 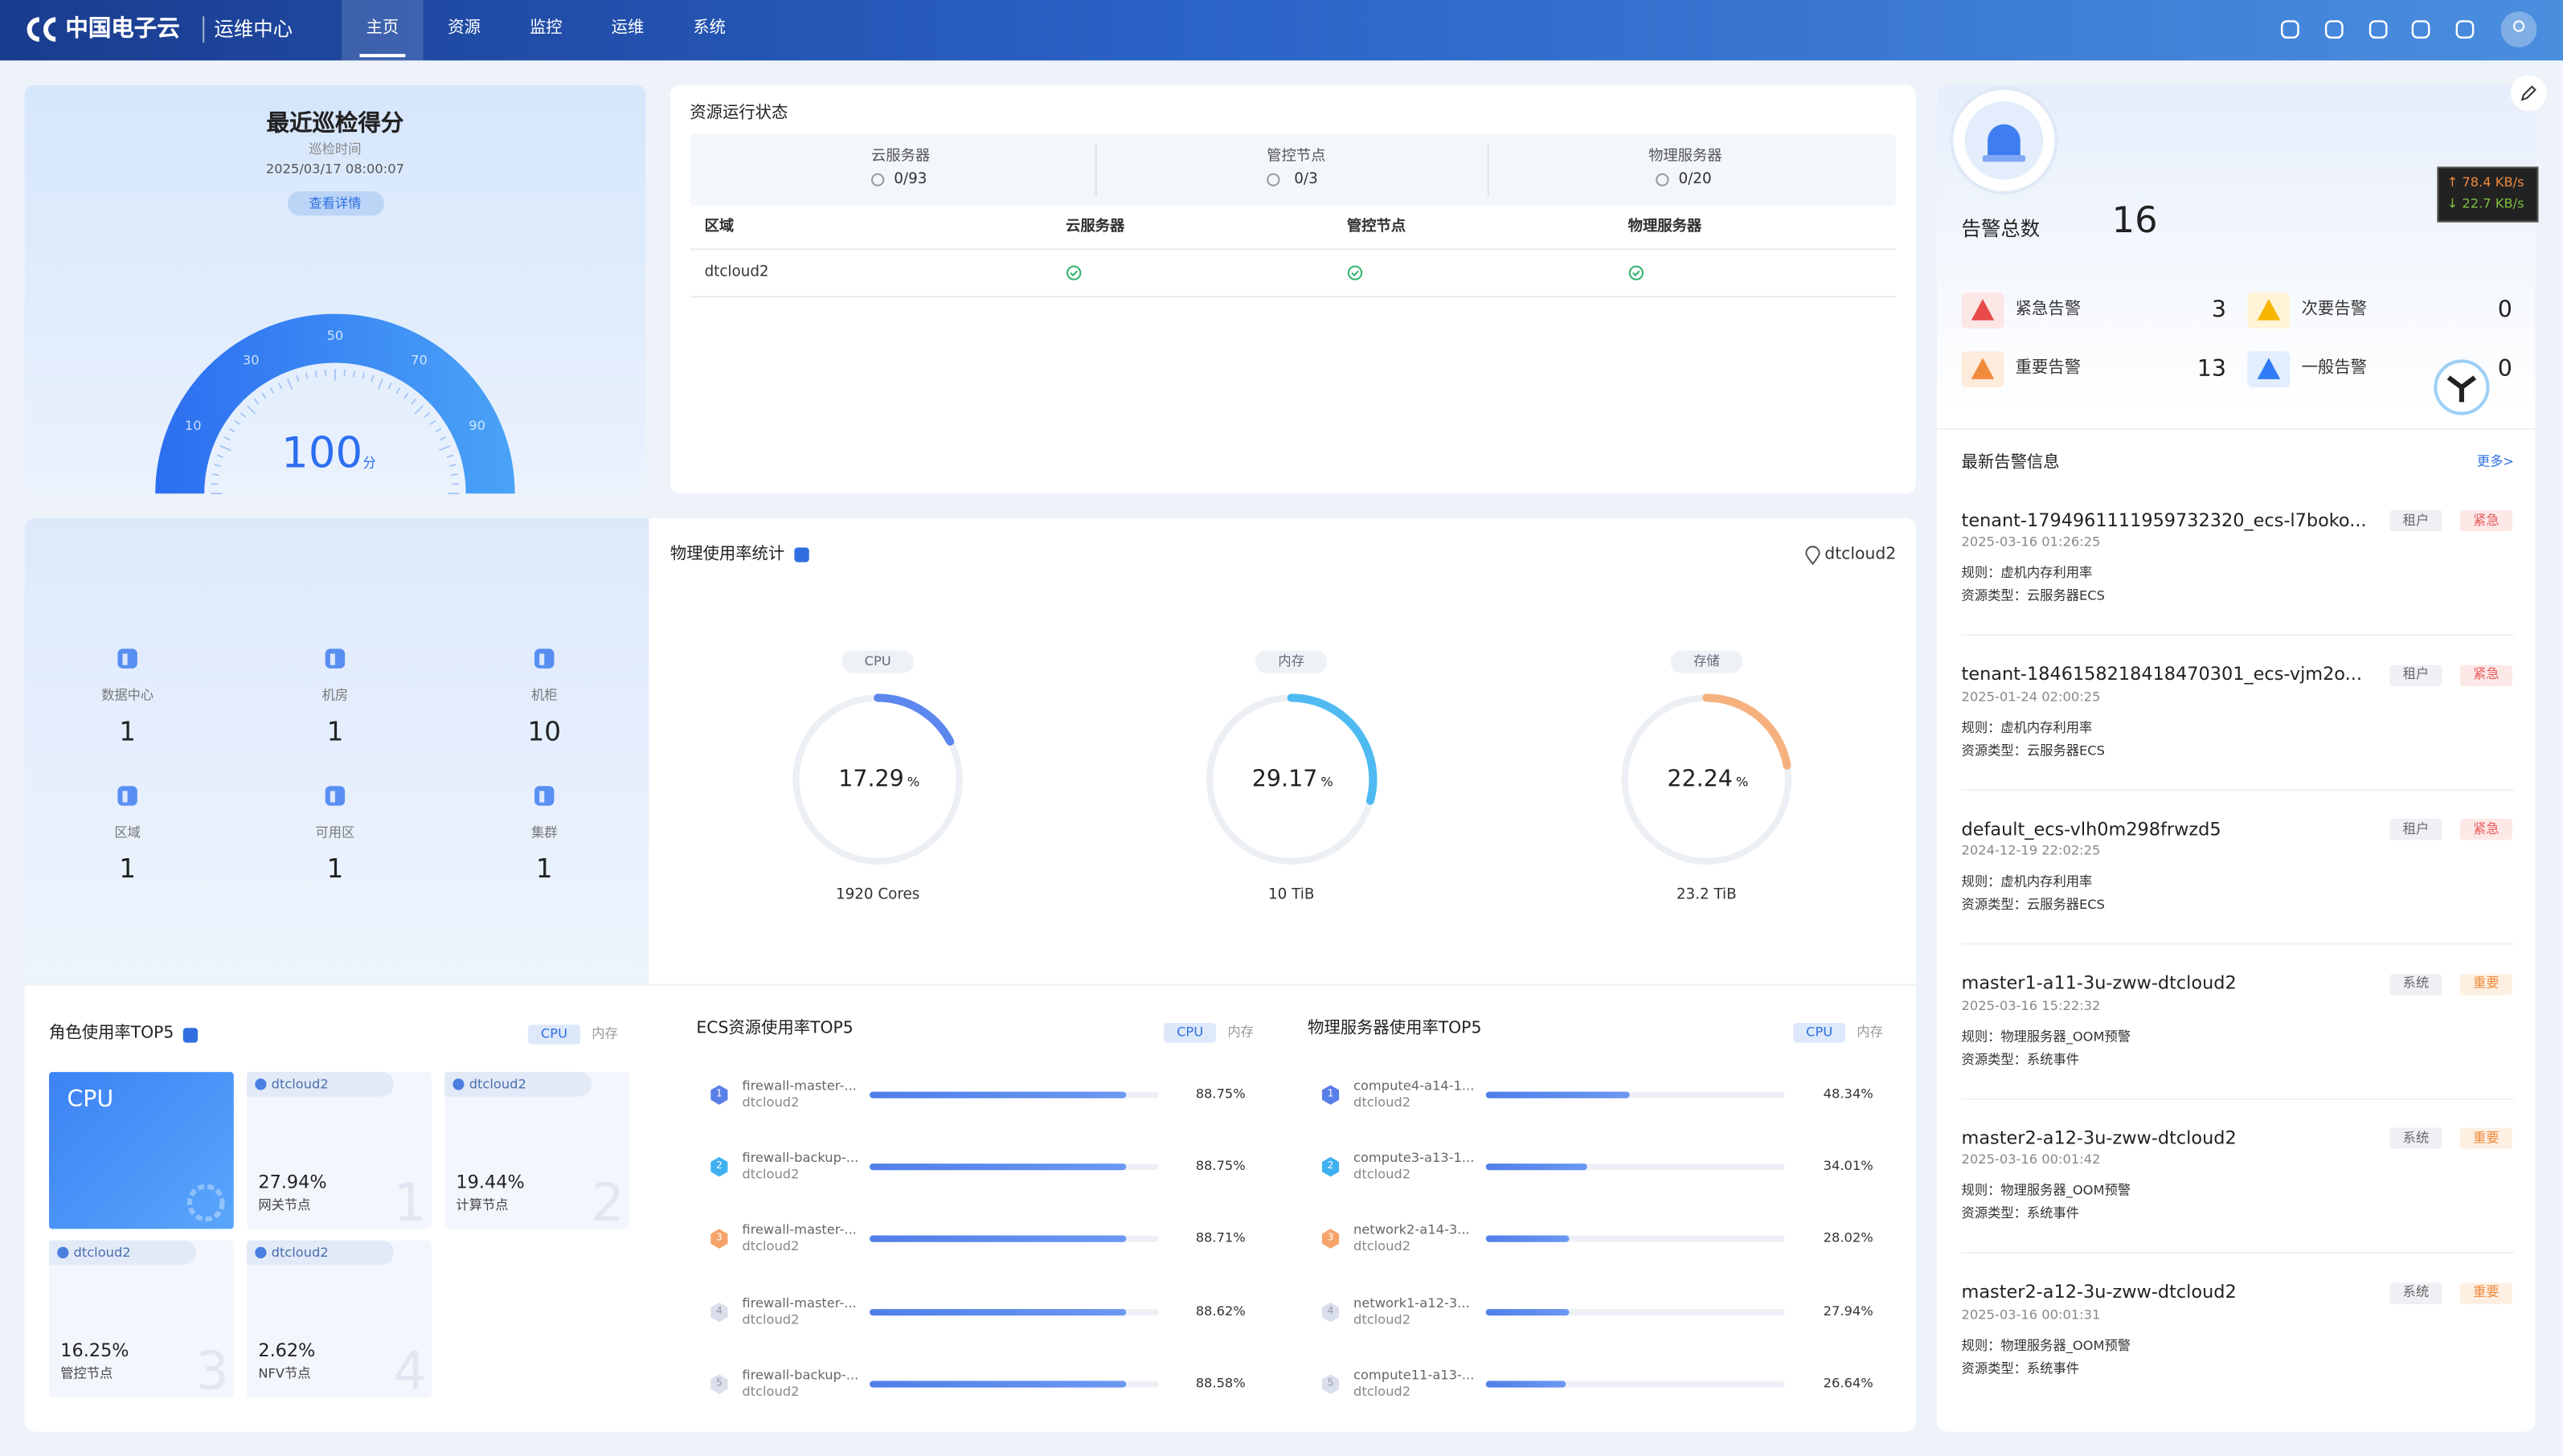 What do you see at coordinates (2004, 140) in the screenshot?
I see `alarm-bell` at bounding box center [2004, 140].